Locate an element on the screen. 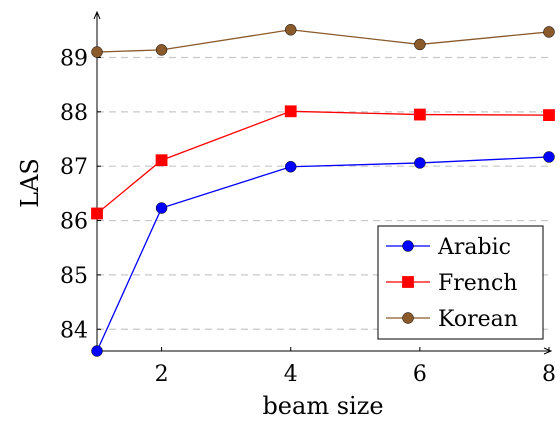 The width and height of the screenshot is (560, 421). legend-item-korean: Korean is located at coordinates (452, 319).